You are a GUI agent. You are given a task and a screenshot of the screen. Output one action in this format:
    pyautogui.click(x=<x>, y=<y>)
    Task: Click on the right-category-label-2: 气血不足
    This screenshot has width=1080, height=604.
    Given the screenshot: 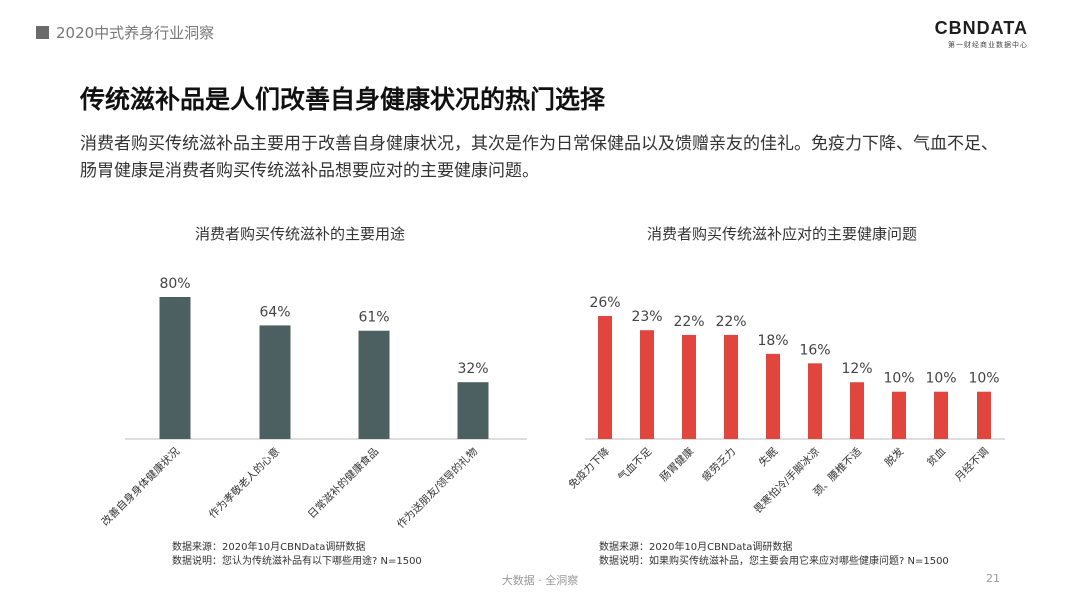 What is the action you would take?
    pyautogui.click(x=634, y=464)
    